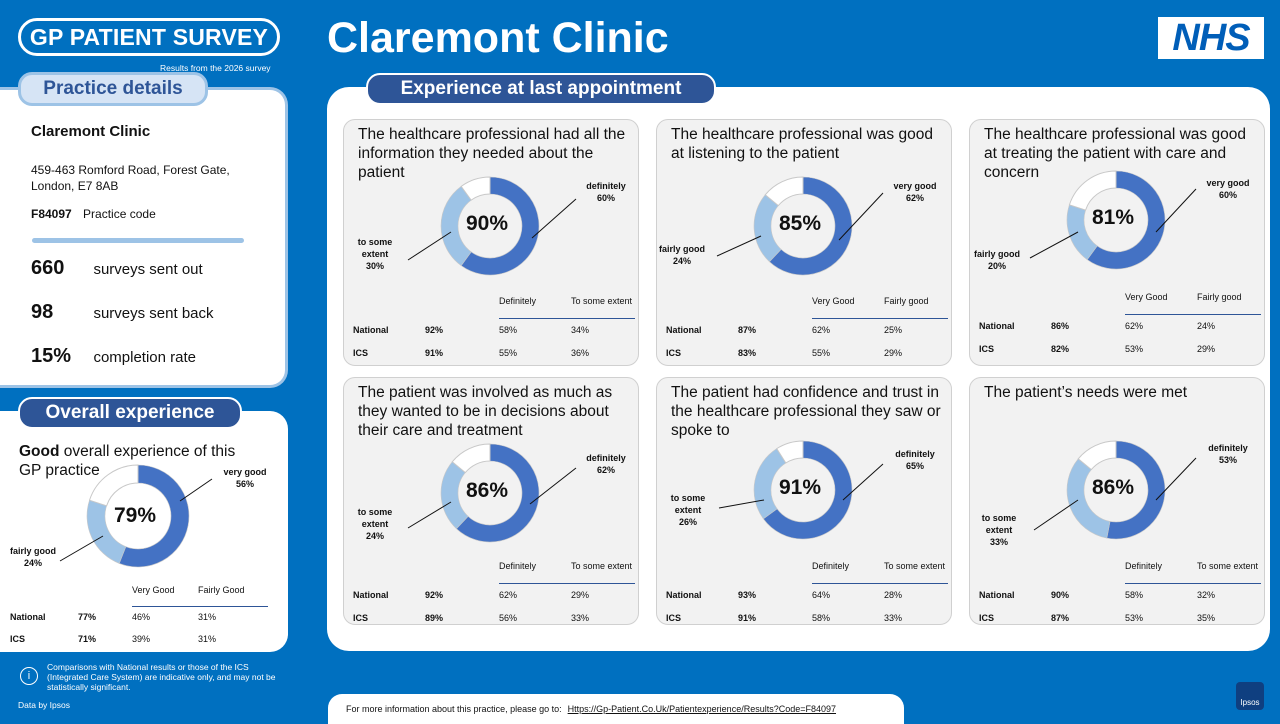 This screenshot has height=724, width=1280. Describe the element at coordinates (148, 269) in the screenshot. I see `sent-out-label: surveys sent out` at that location.